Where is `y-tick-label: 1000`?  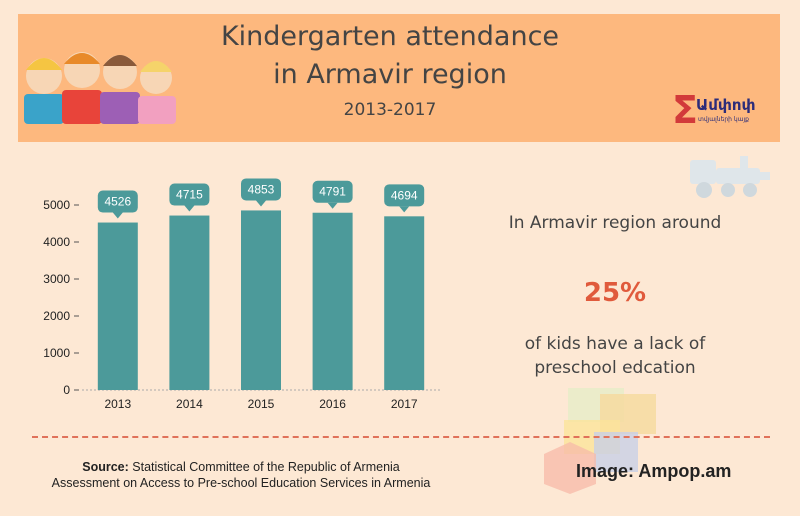
y-tick-label: 1000 is located at coordinates (56, 353).